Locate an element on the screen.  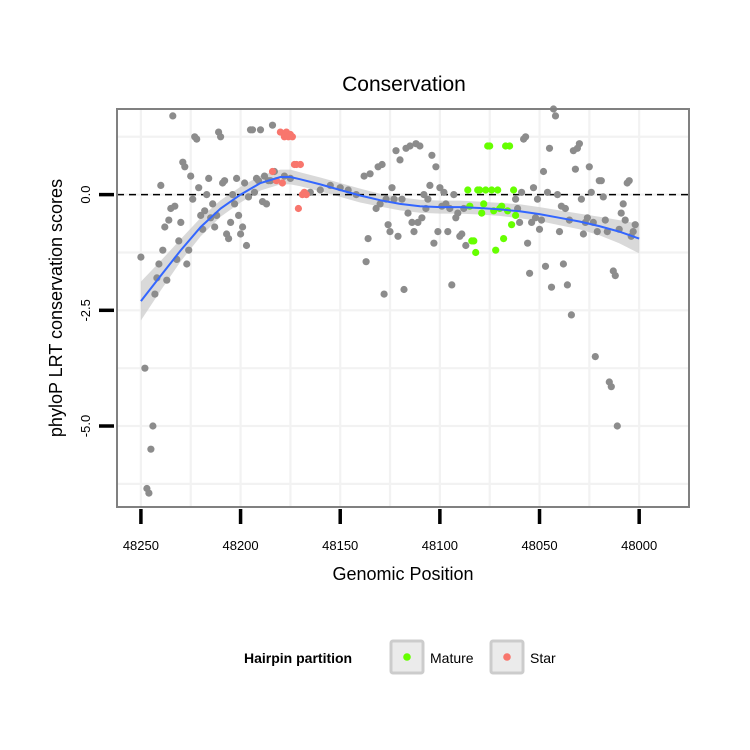
x-tick-label: 48250 is located at coordinates (141, 545).